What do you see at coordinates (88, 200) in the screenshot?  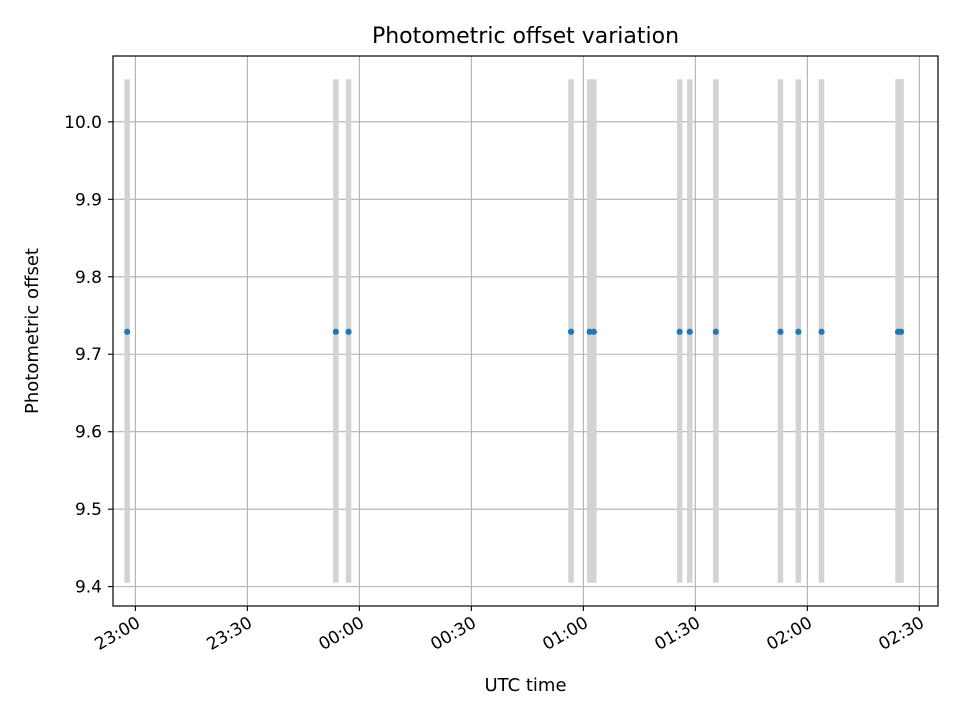 I see `y-tick-label: 9.9` at bounding box center [88, 200].